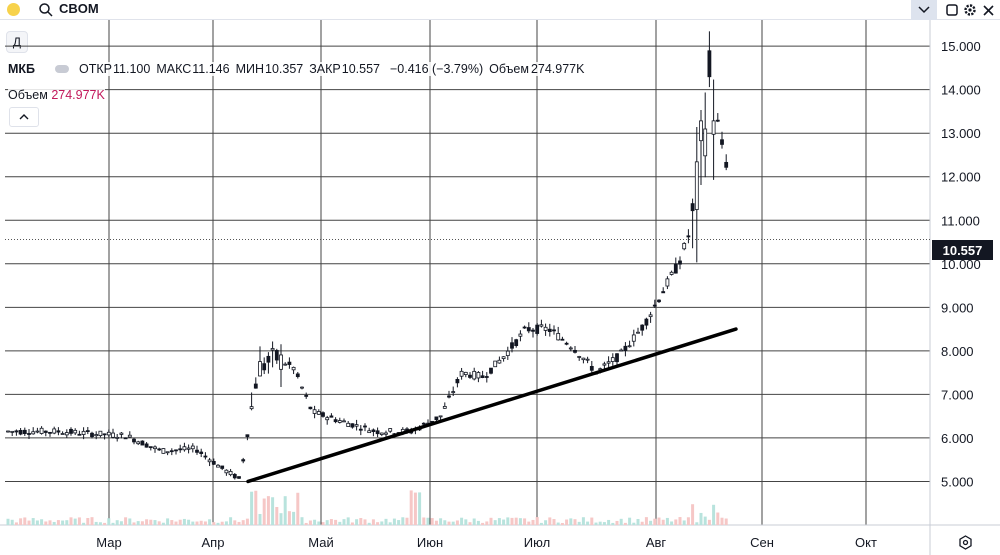  Describe the element at coordinates (79, 8) in the screenshot. I see `symbol-search-input: CBOM` at that location.